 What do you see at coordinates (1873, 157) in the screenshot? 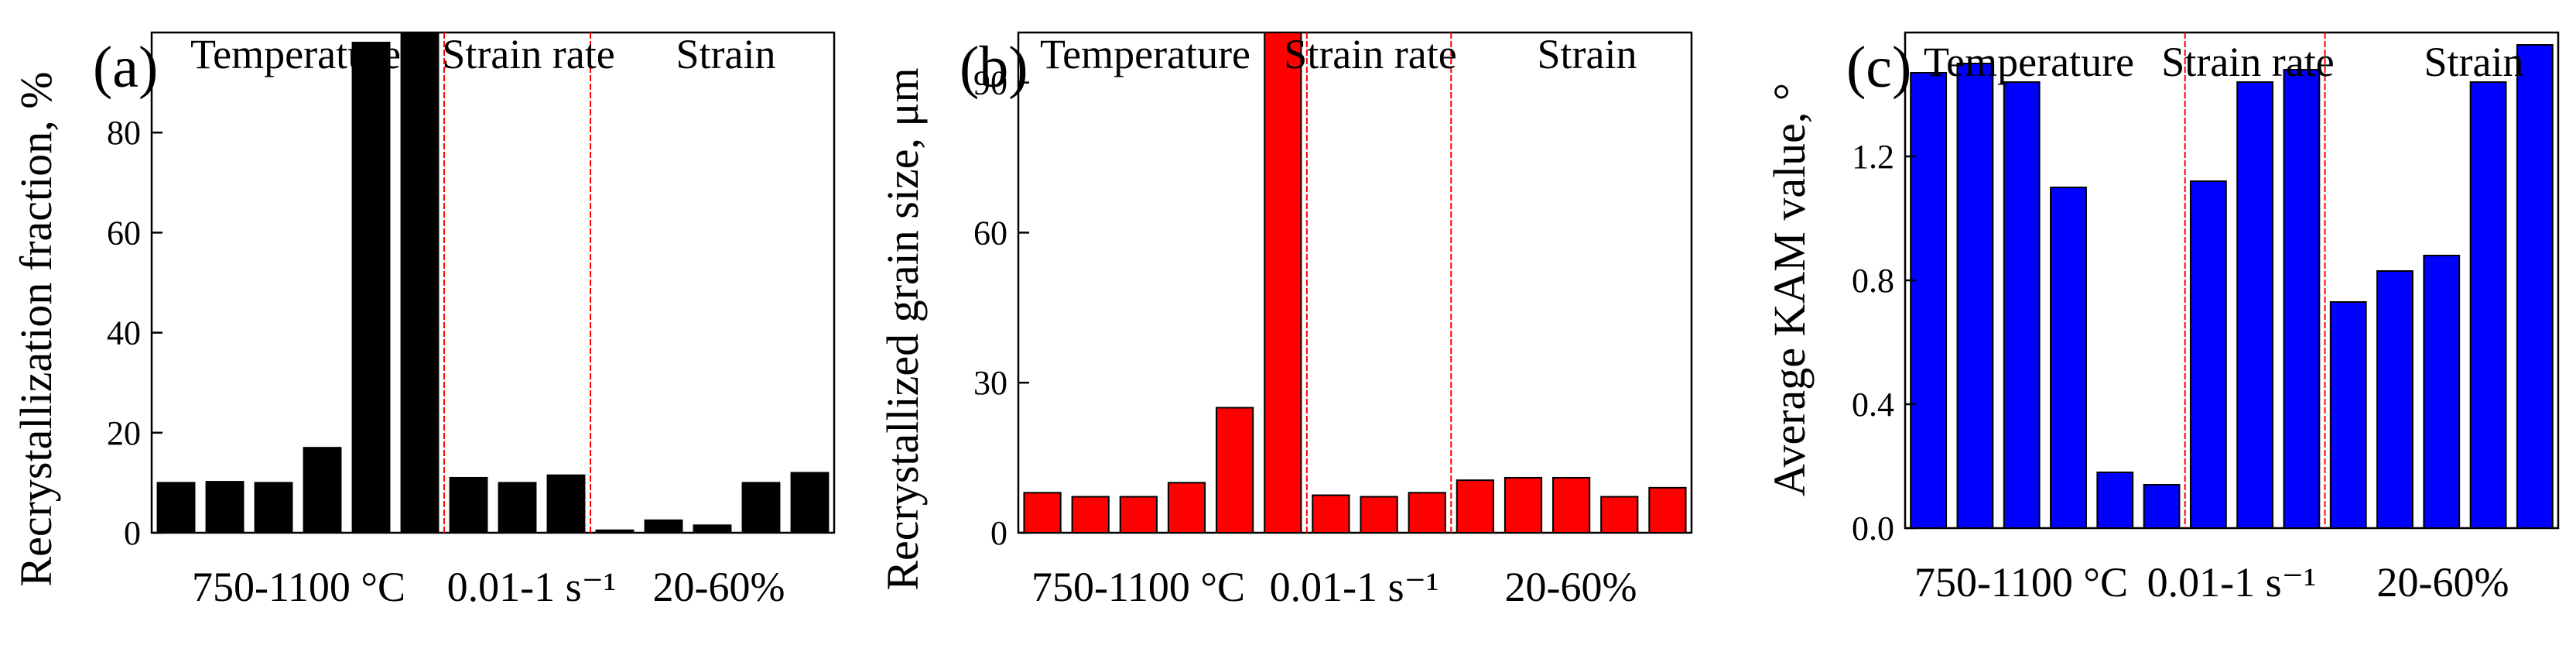
I see `y-tick-label: 1.2` at bounding box center [1873, 157].